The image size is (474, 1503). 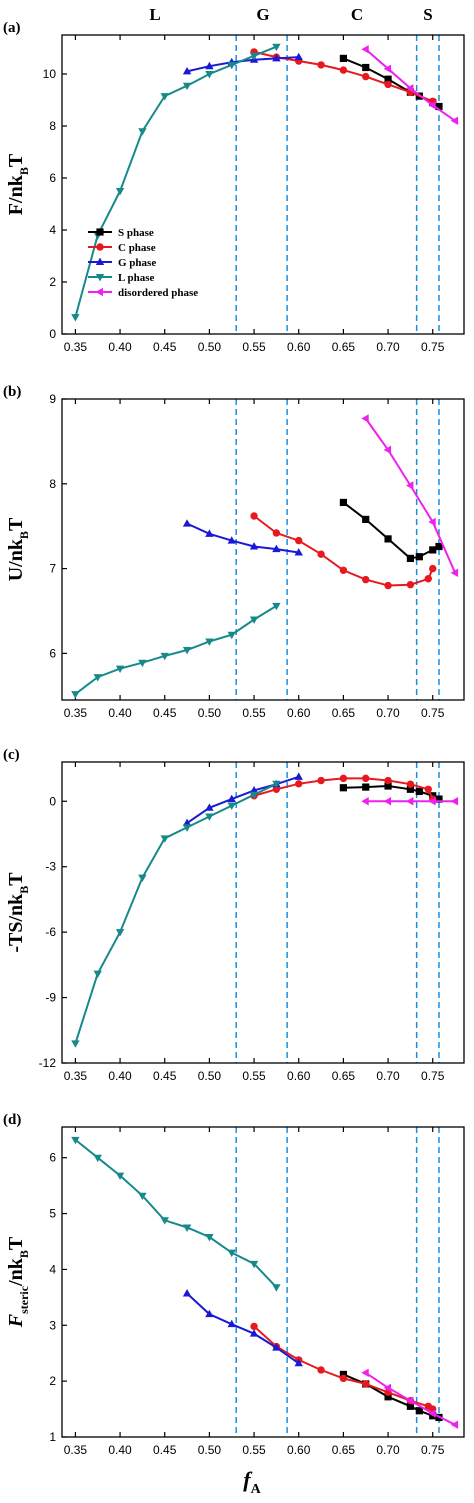 I want to click on y-tick-label: 8, so click(x=52, y=126).